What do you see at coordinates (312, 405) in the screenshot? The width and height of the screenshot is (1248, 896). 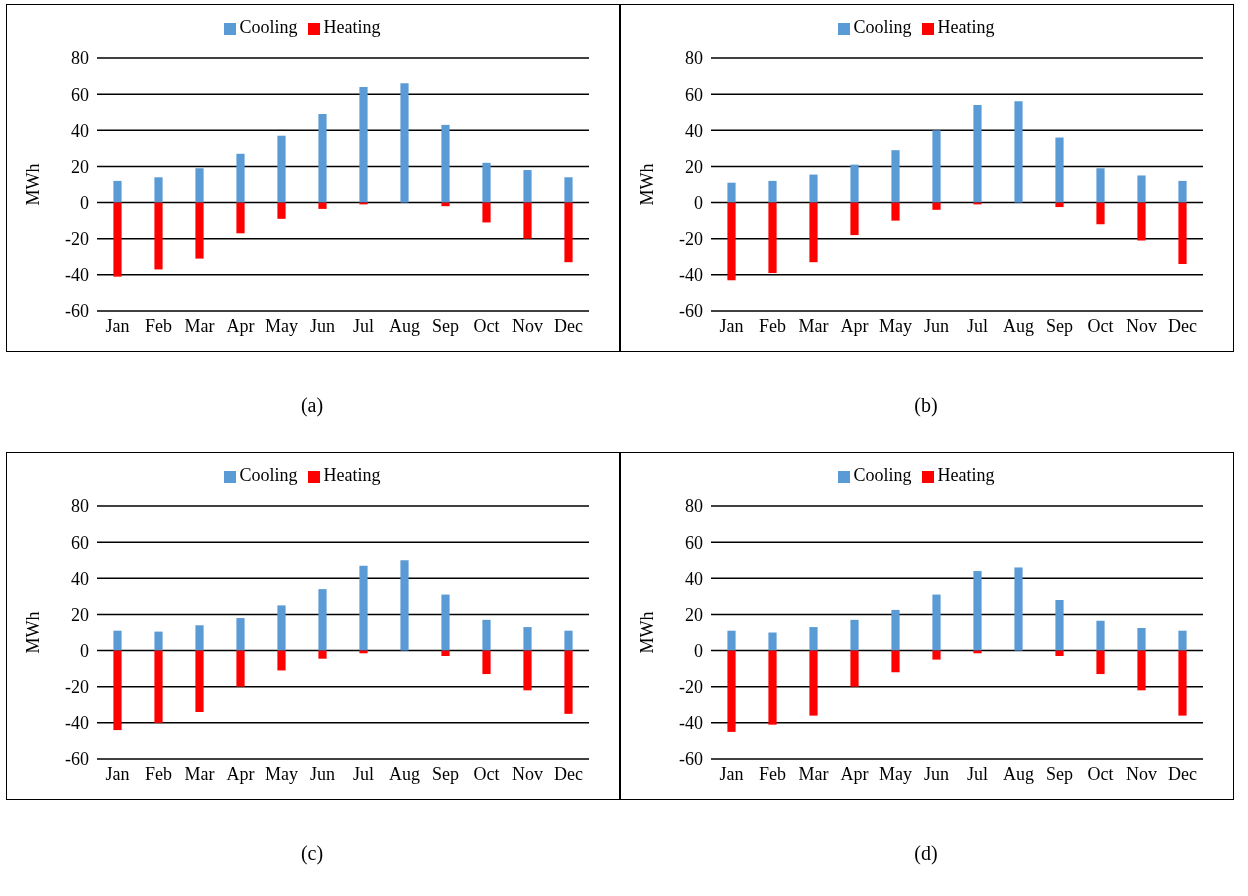 I see `text: (a)` at bounding box center [312, 405].